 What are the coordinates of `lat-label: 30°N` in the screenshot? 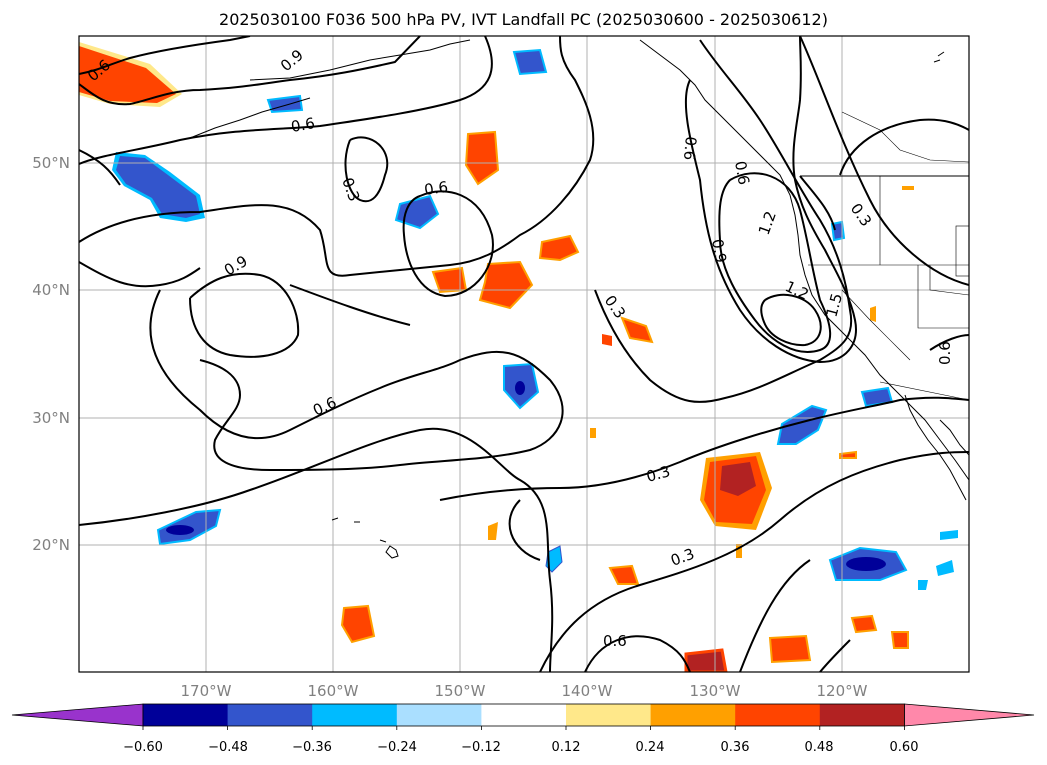 It's located at (51, 418).